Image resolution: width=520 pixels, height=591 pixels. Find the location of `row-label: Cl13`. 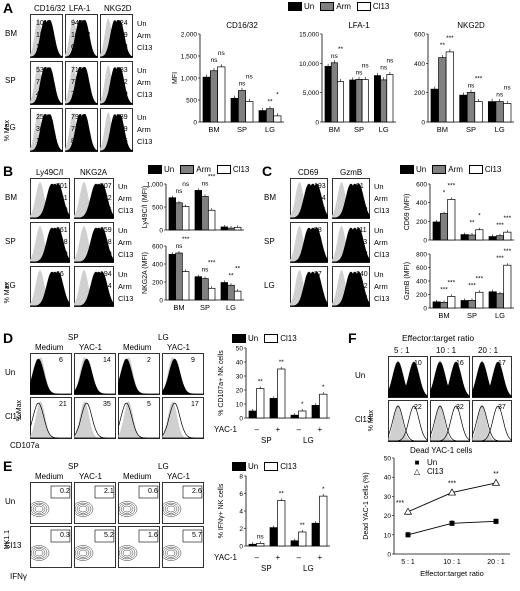

row-label: Cl13 is located at coordinates (13, 545).